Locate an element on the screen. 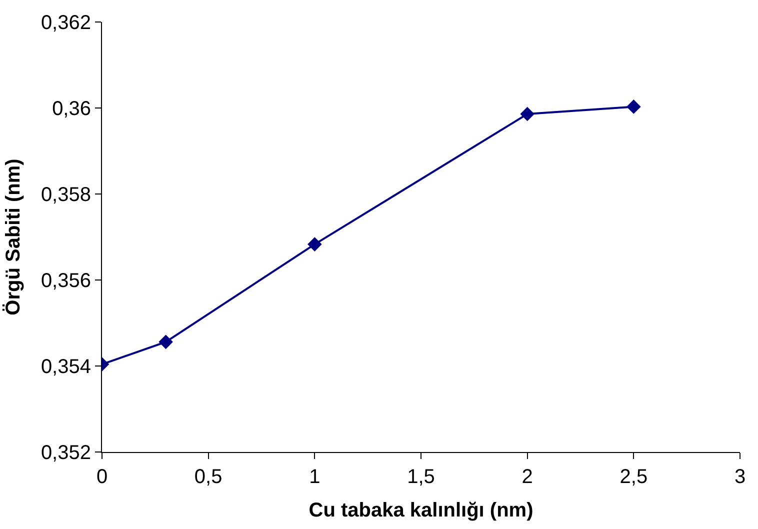  y-tick-label: 0,352 is located at coordinates (65, 453).